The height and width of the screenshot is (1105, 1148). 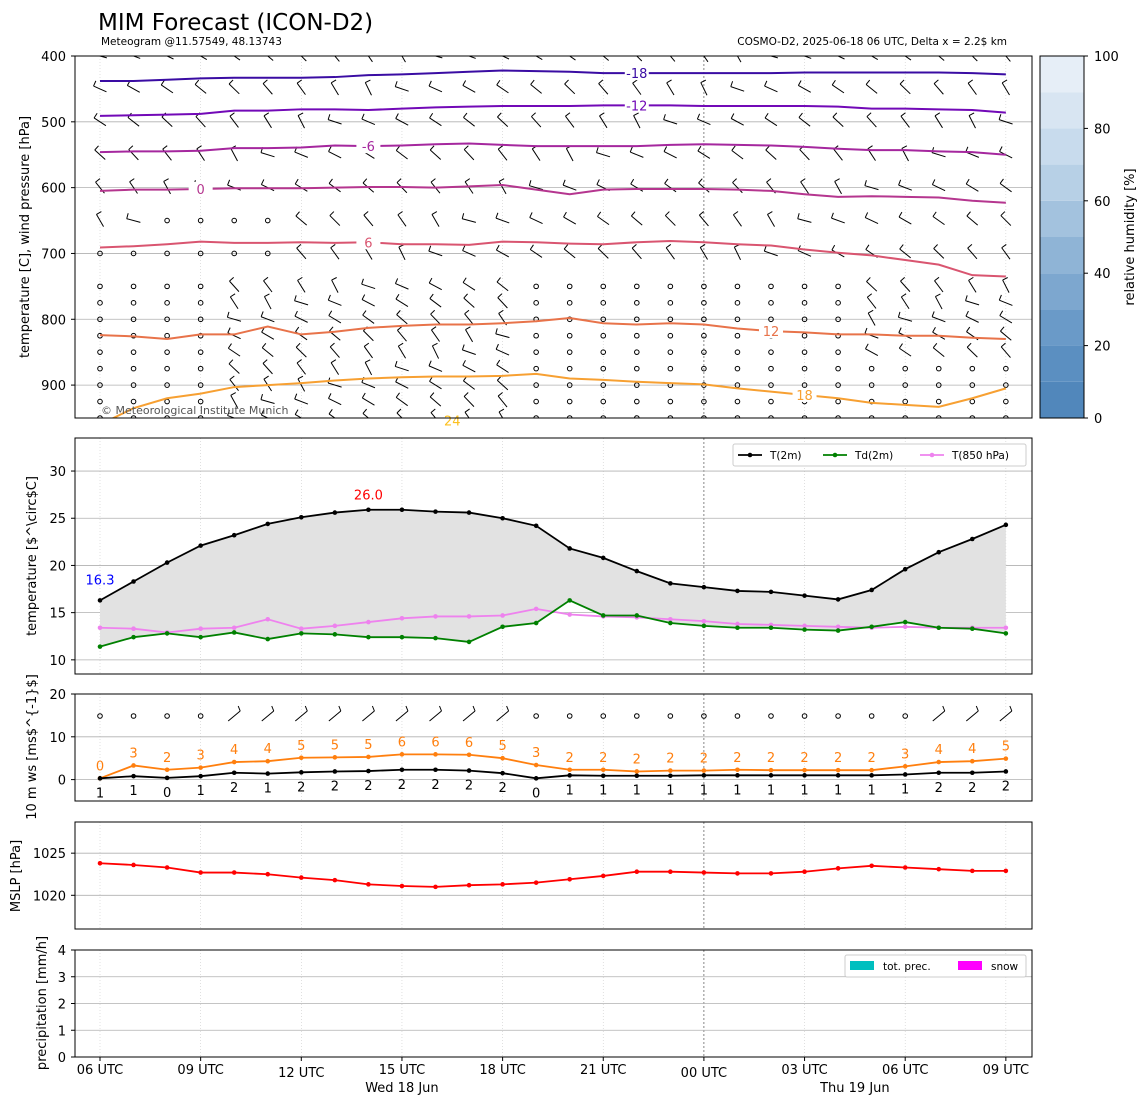 I want to click on mslp-panel: 1020 1025 MSLP [hPa], so click(x=521, y=875).